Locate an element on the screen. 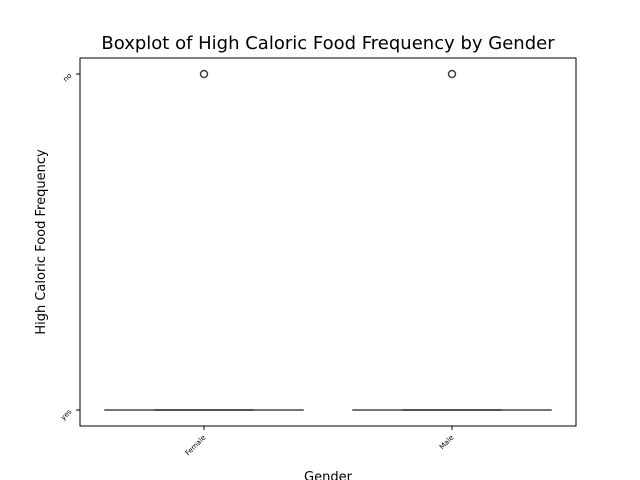 The width and height of the screenshot is (640, 480). outlier-point-male is located at coordinates (452, 74).